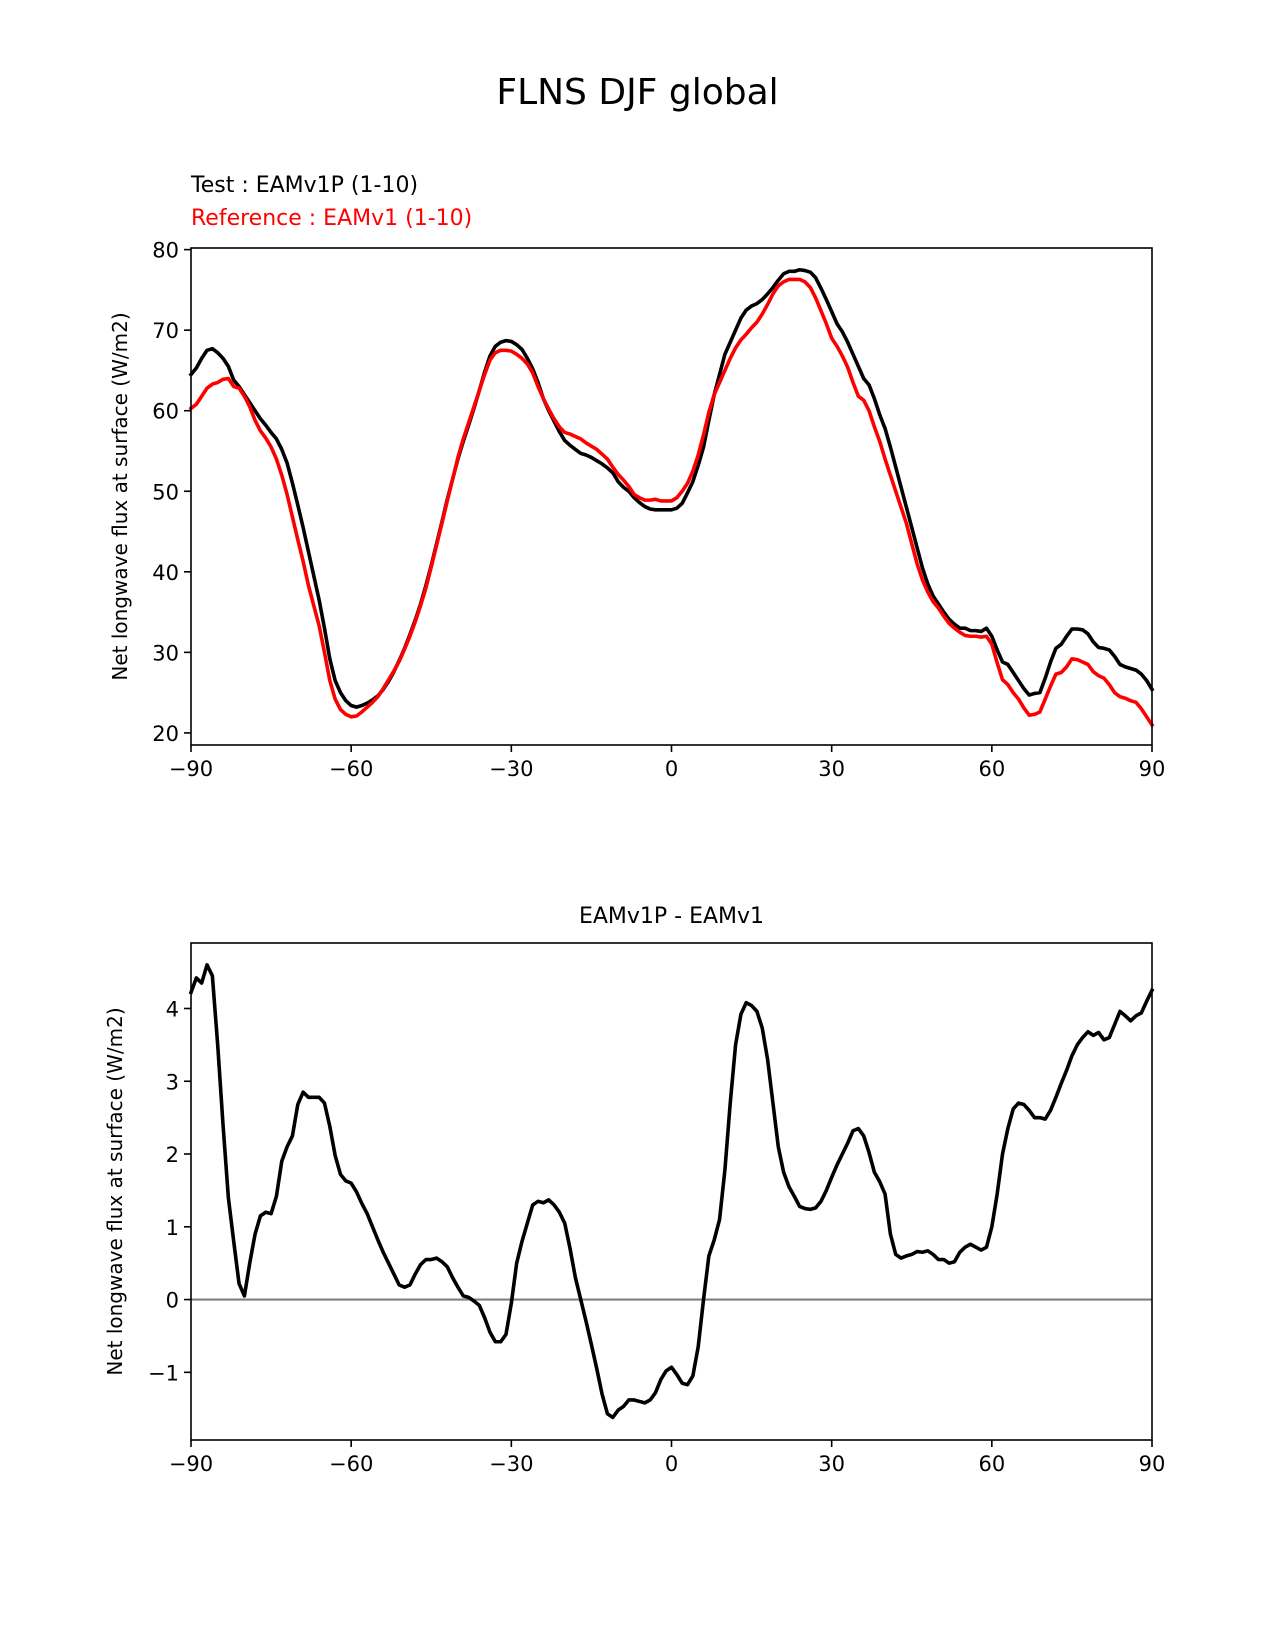 The width and height of the screenshot is (1275, 1650). Describe the element at coordinates (511, 769) in the screenshot. I see `top-x-tick-label: −30` at that location.